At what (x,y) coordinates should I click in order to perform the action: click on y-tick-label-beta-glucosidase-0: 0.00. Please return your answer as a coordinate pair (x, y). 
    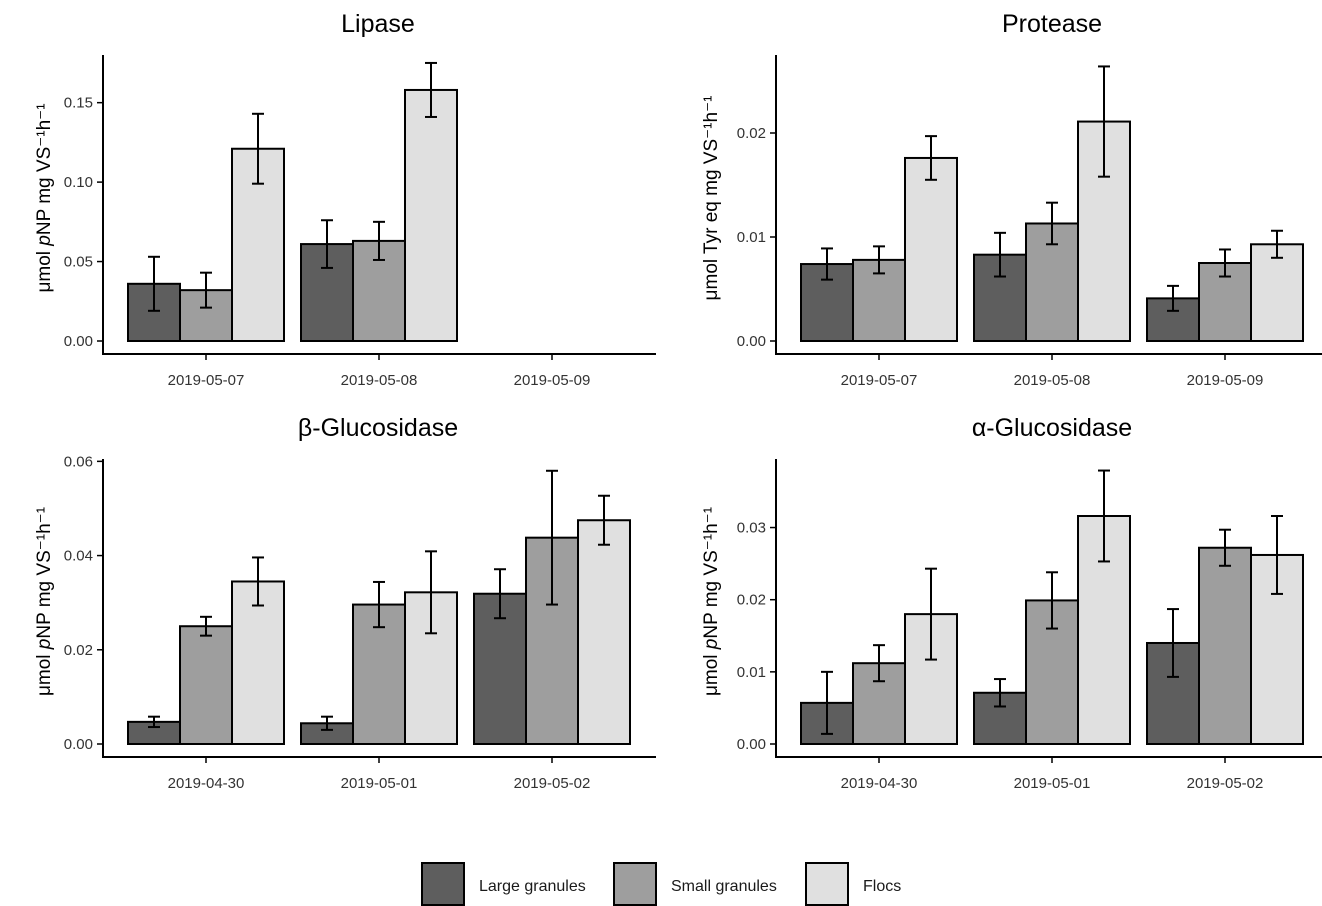
    Looking at the image, I should click on (78, 744).